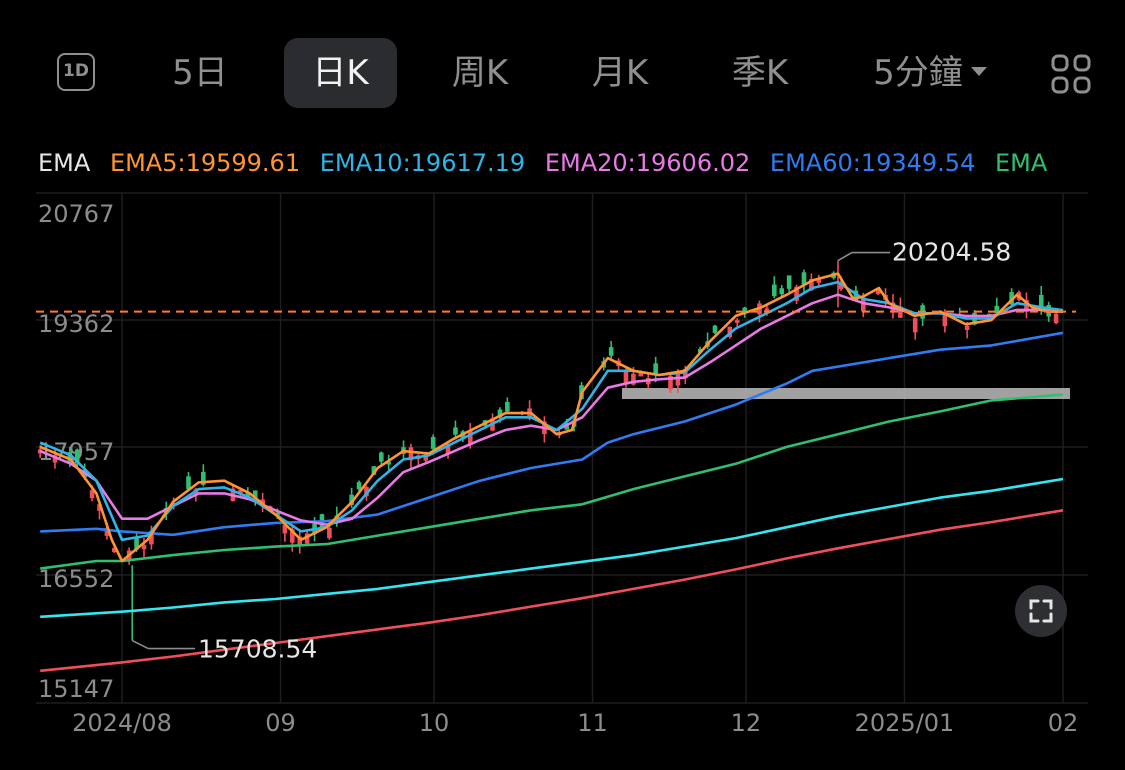 The height and width of the screenshot is (770, 1125). I want to click on max-annotation-leader, so click(845, 256).